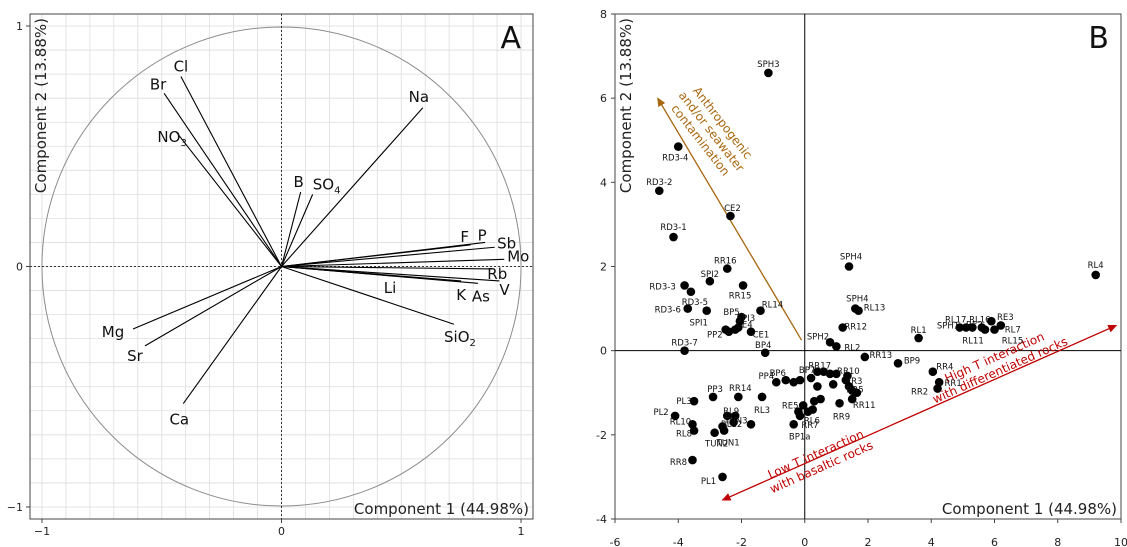  Describe the element at coordinates (738, 327) in the screenshot. I see `sample-point-ce4` at that location.